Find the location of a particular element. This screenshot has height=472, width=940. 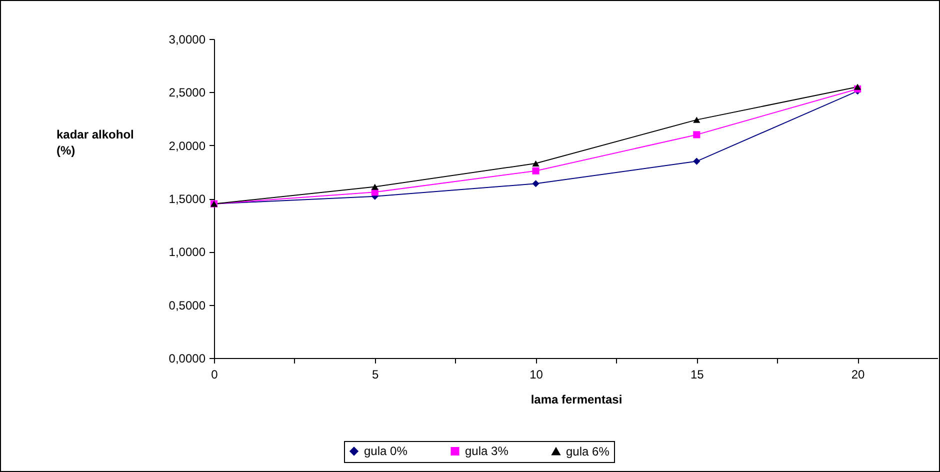

y-tick-label: 0,0000 is located at coordinates (187, 359).